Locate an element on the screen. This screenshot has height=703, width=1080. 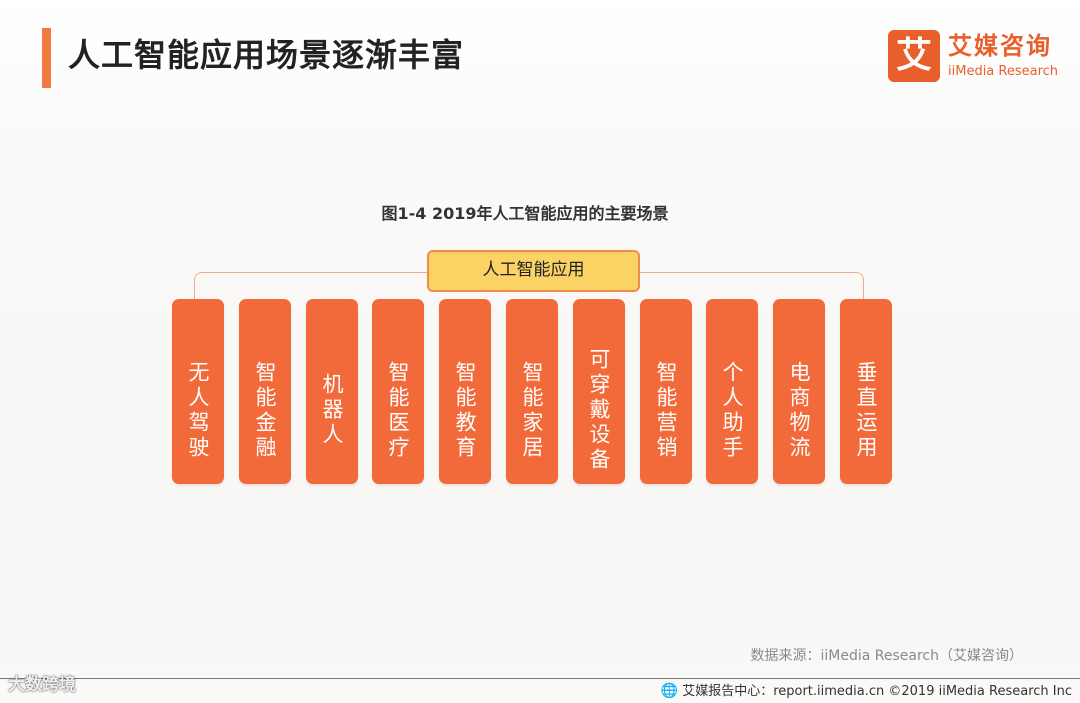
watermark: 大数跨境 is located at coordinates (42, 685).